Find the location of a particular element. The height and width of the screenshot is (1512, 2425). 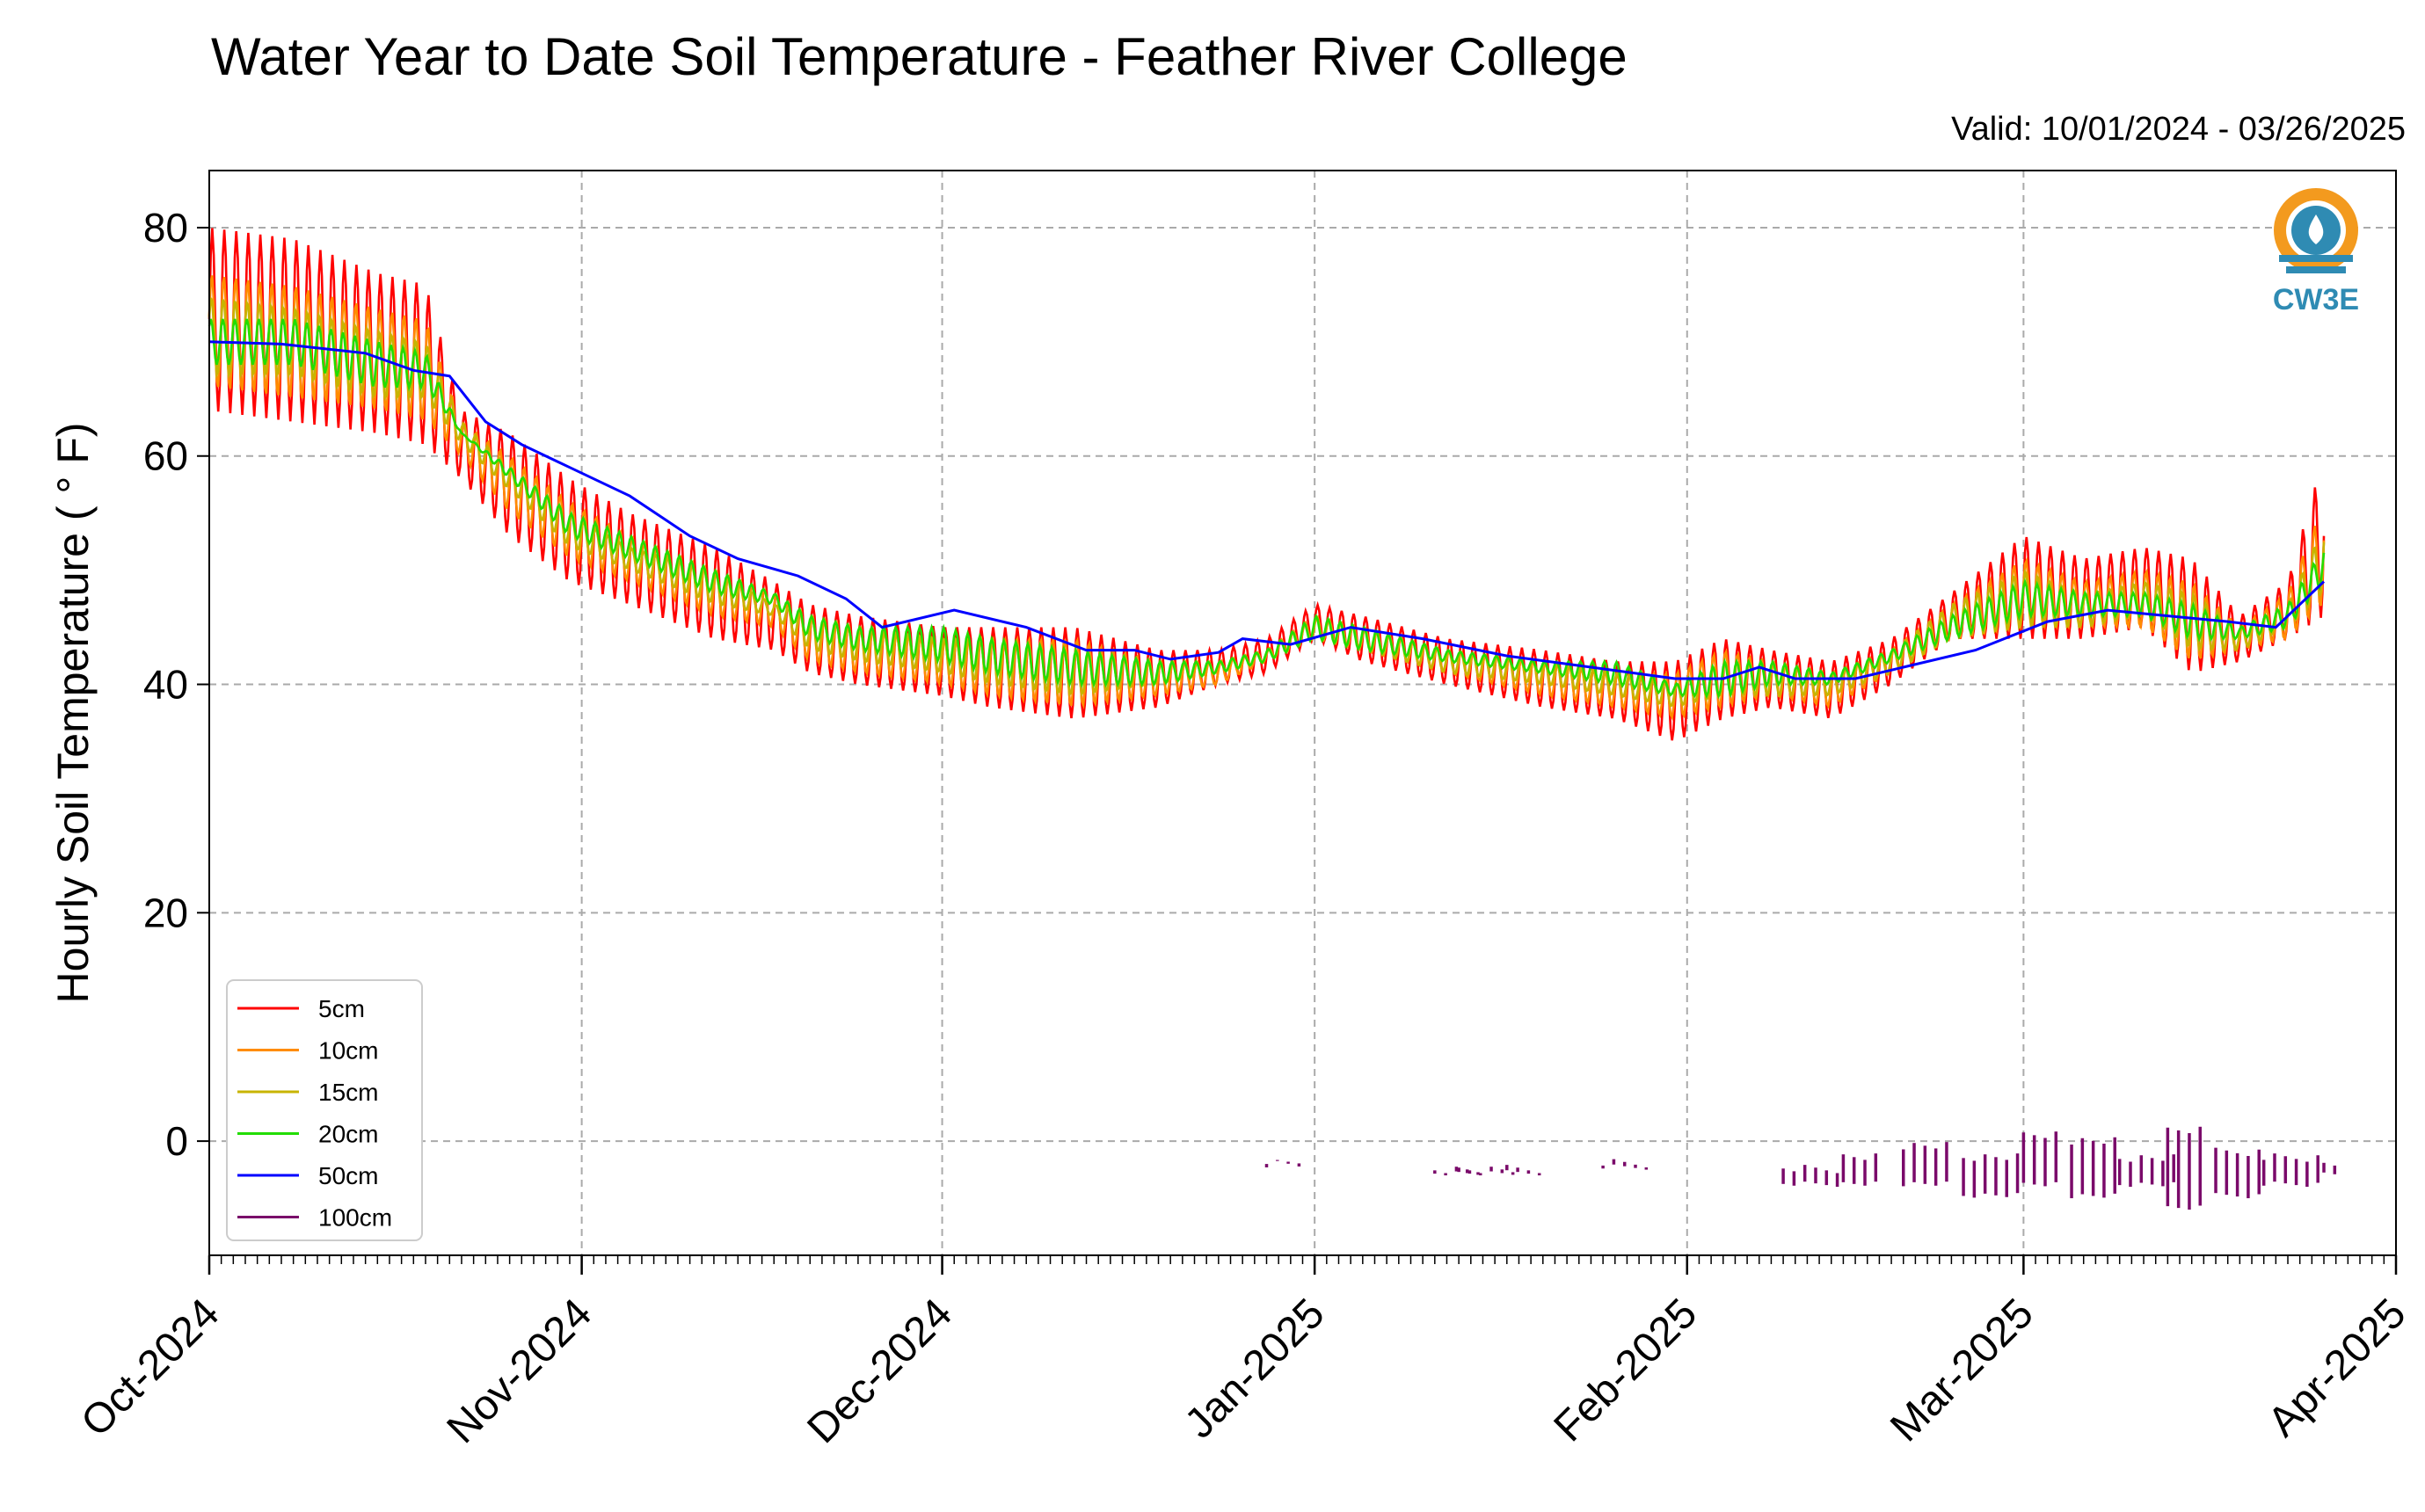

x-tick-label: Jan-2025 is located at coordinates (1255, 1369).